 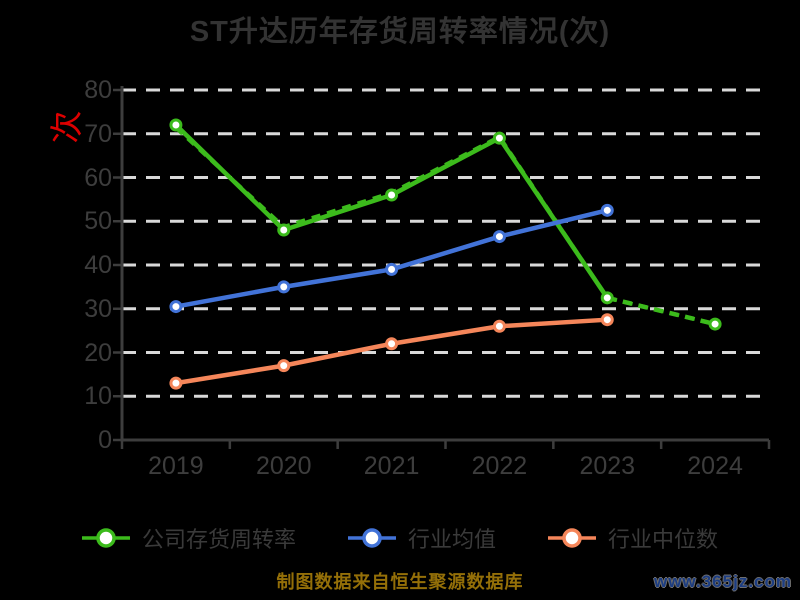 What do you see at coordinates (98, 265) in the screenshot?
I see `y-tick-label: 40` at bounding box center [98, 265].